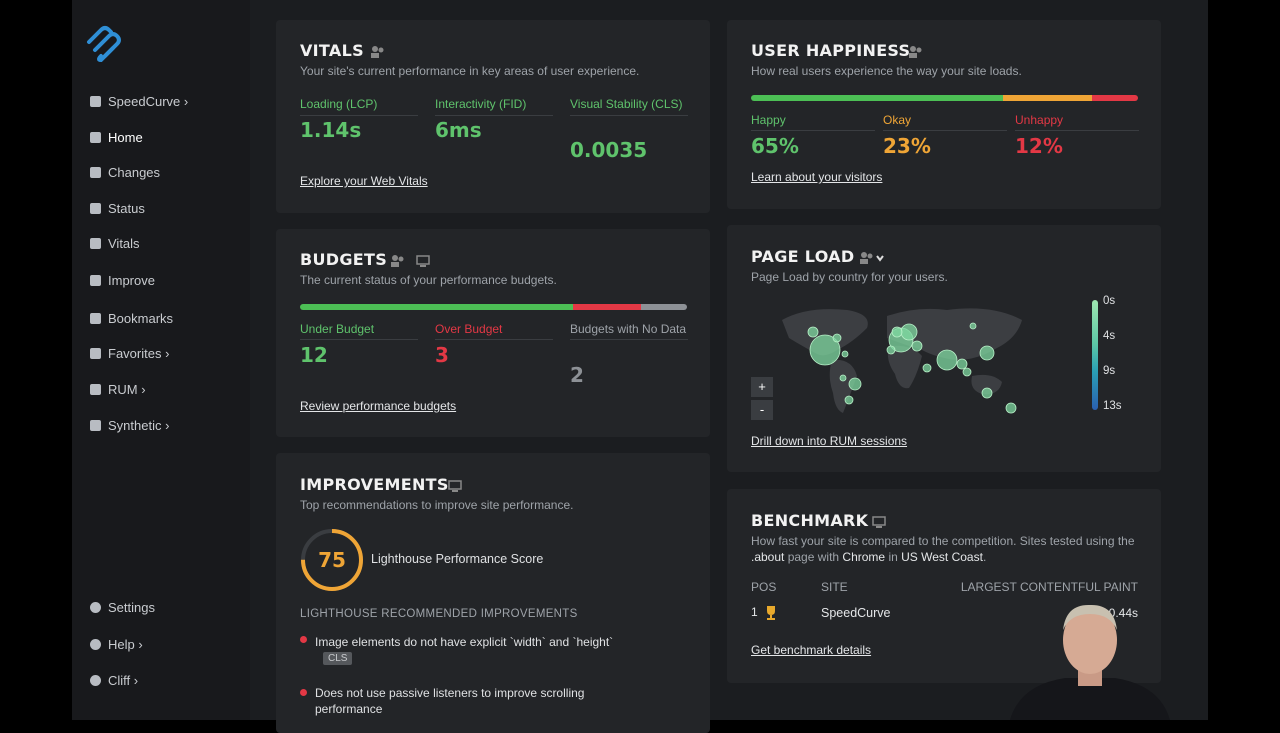 This screenshot has width=1280, height=733. What do you see at coordinates (1049, 587) in the screenshot?
I see `column-header: LARGEST CONTENTFUL PAINT` at bounding box center [1049, 587].